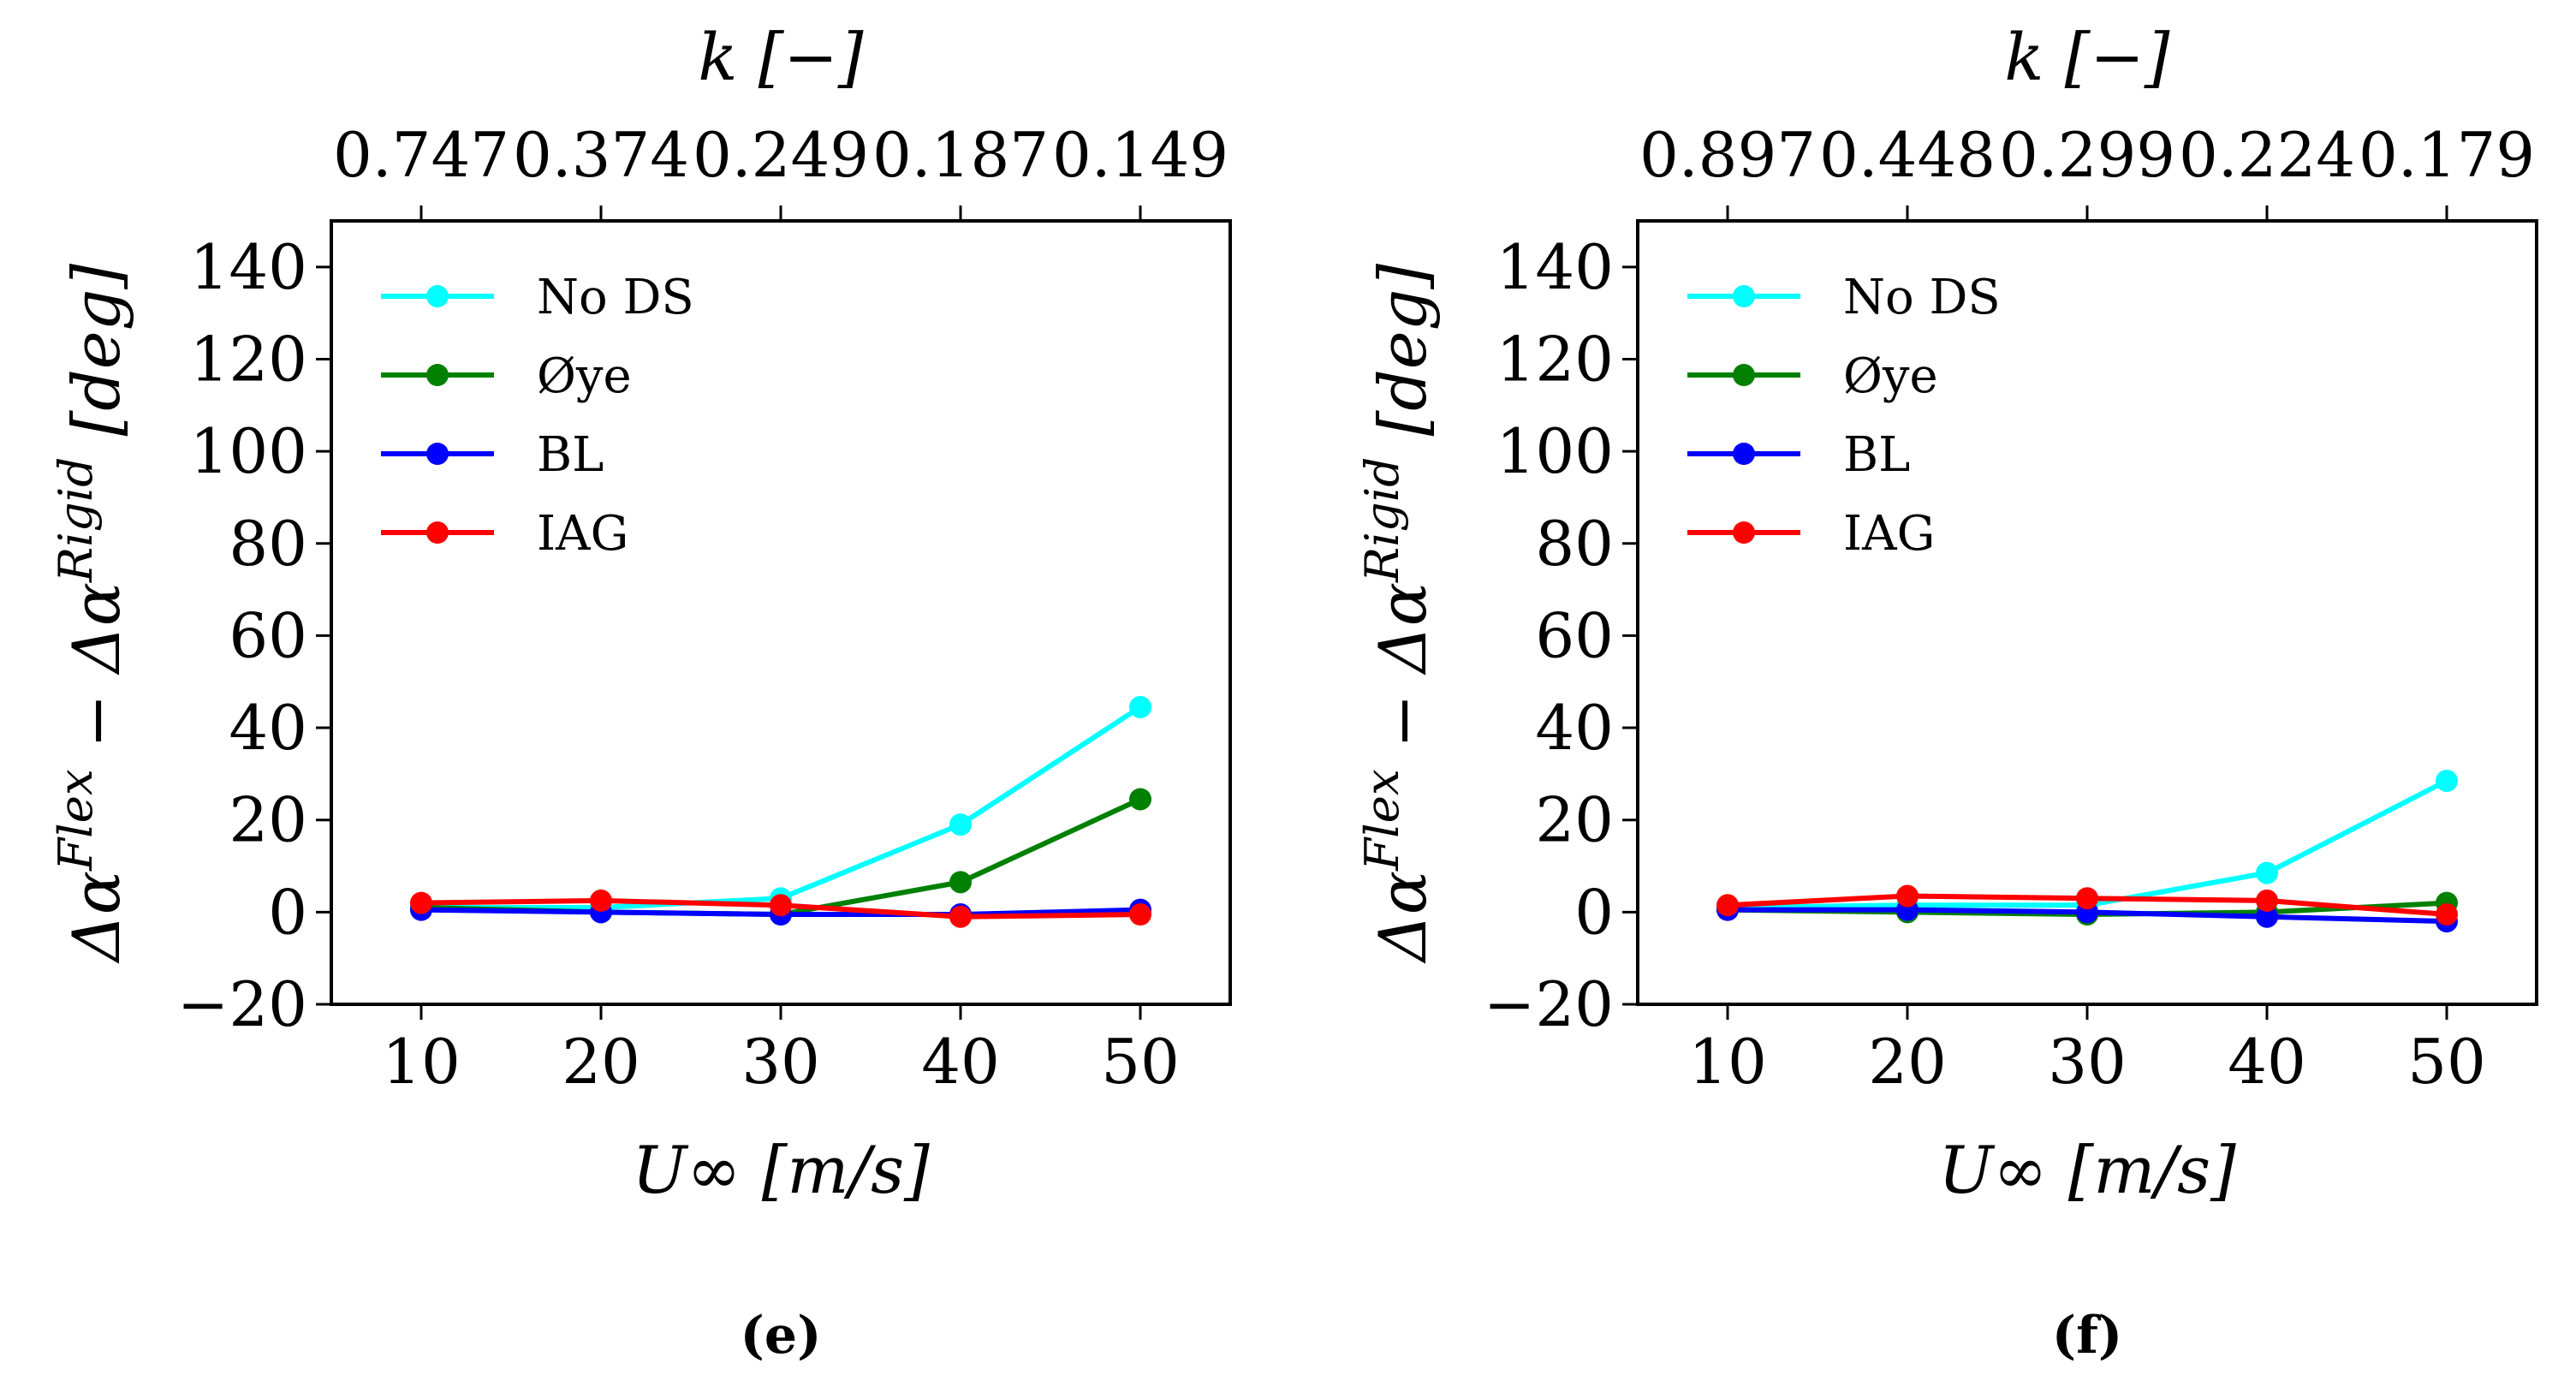 This screenshot has height=1393, width=2576. I want to click on top-x-tick-label: 0.224, so click(2267, 155).